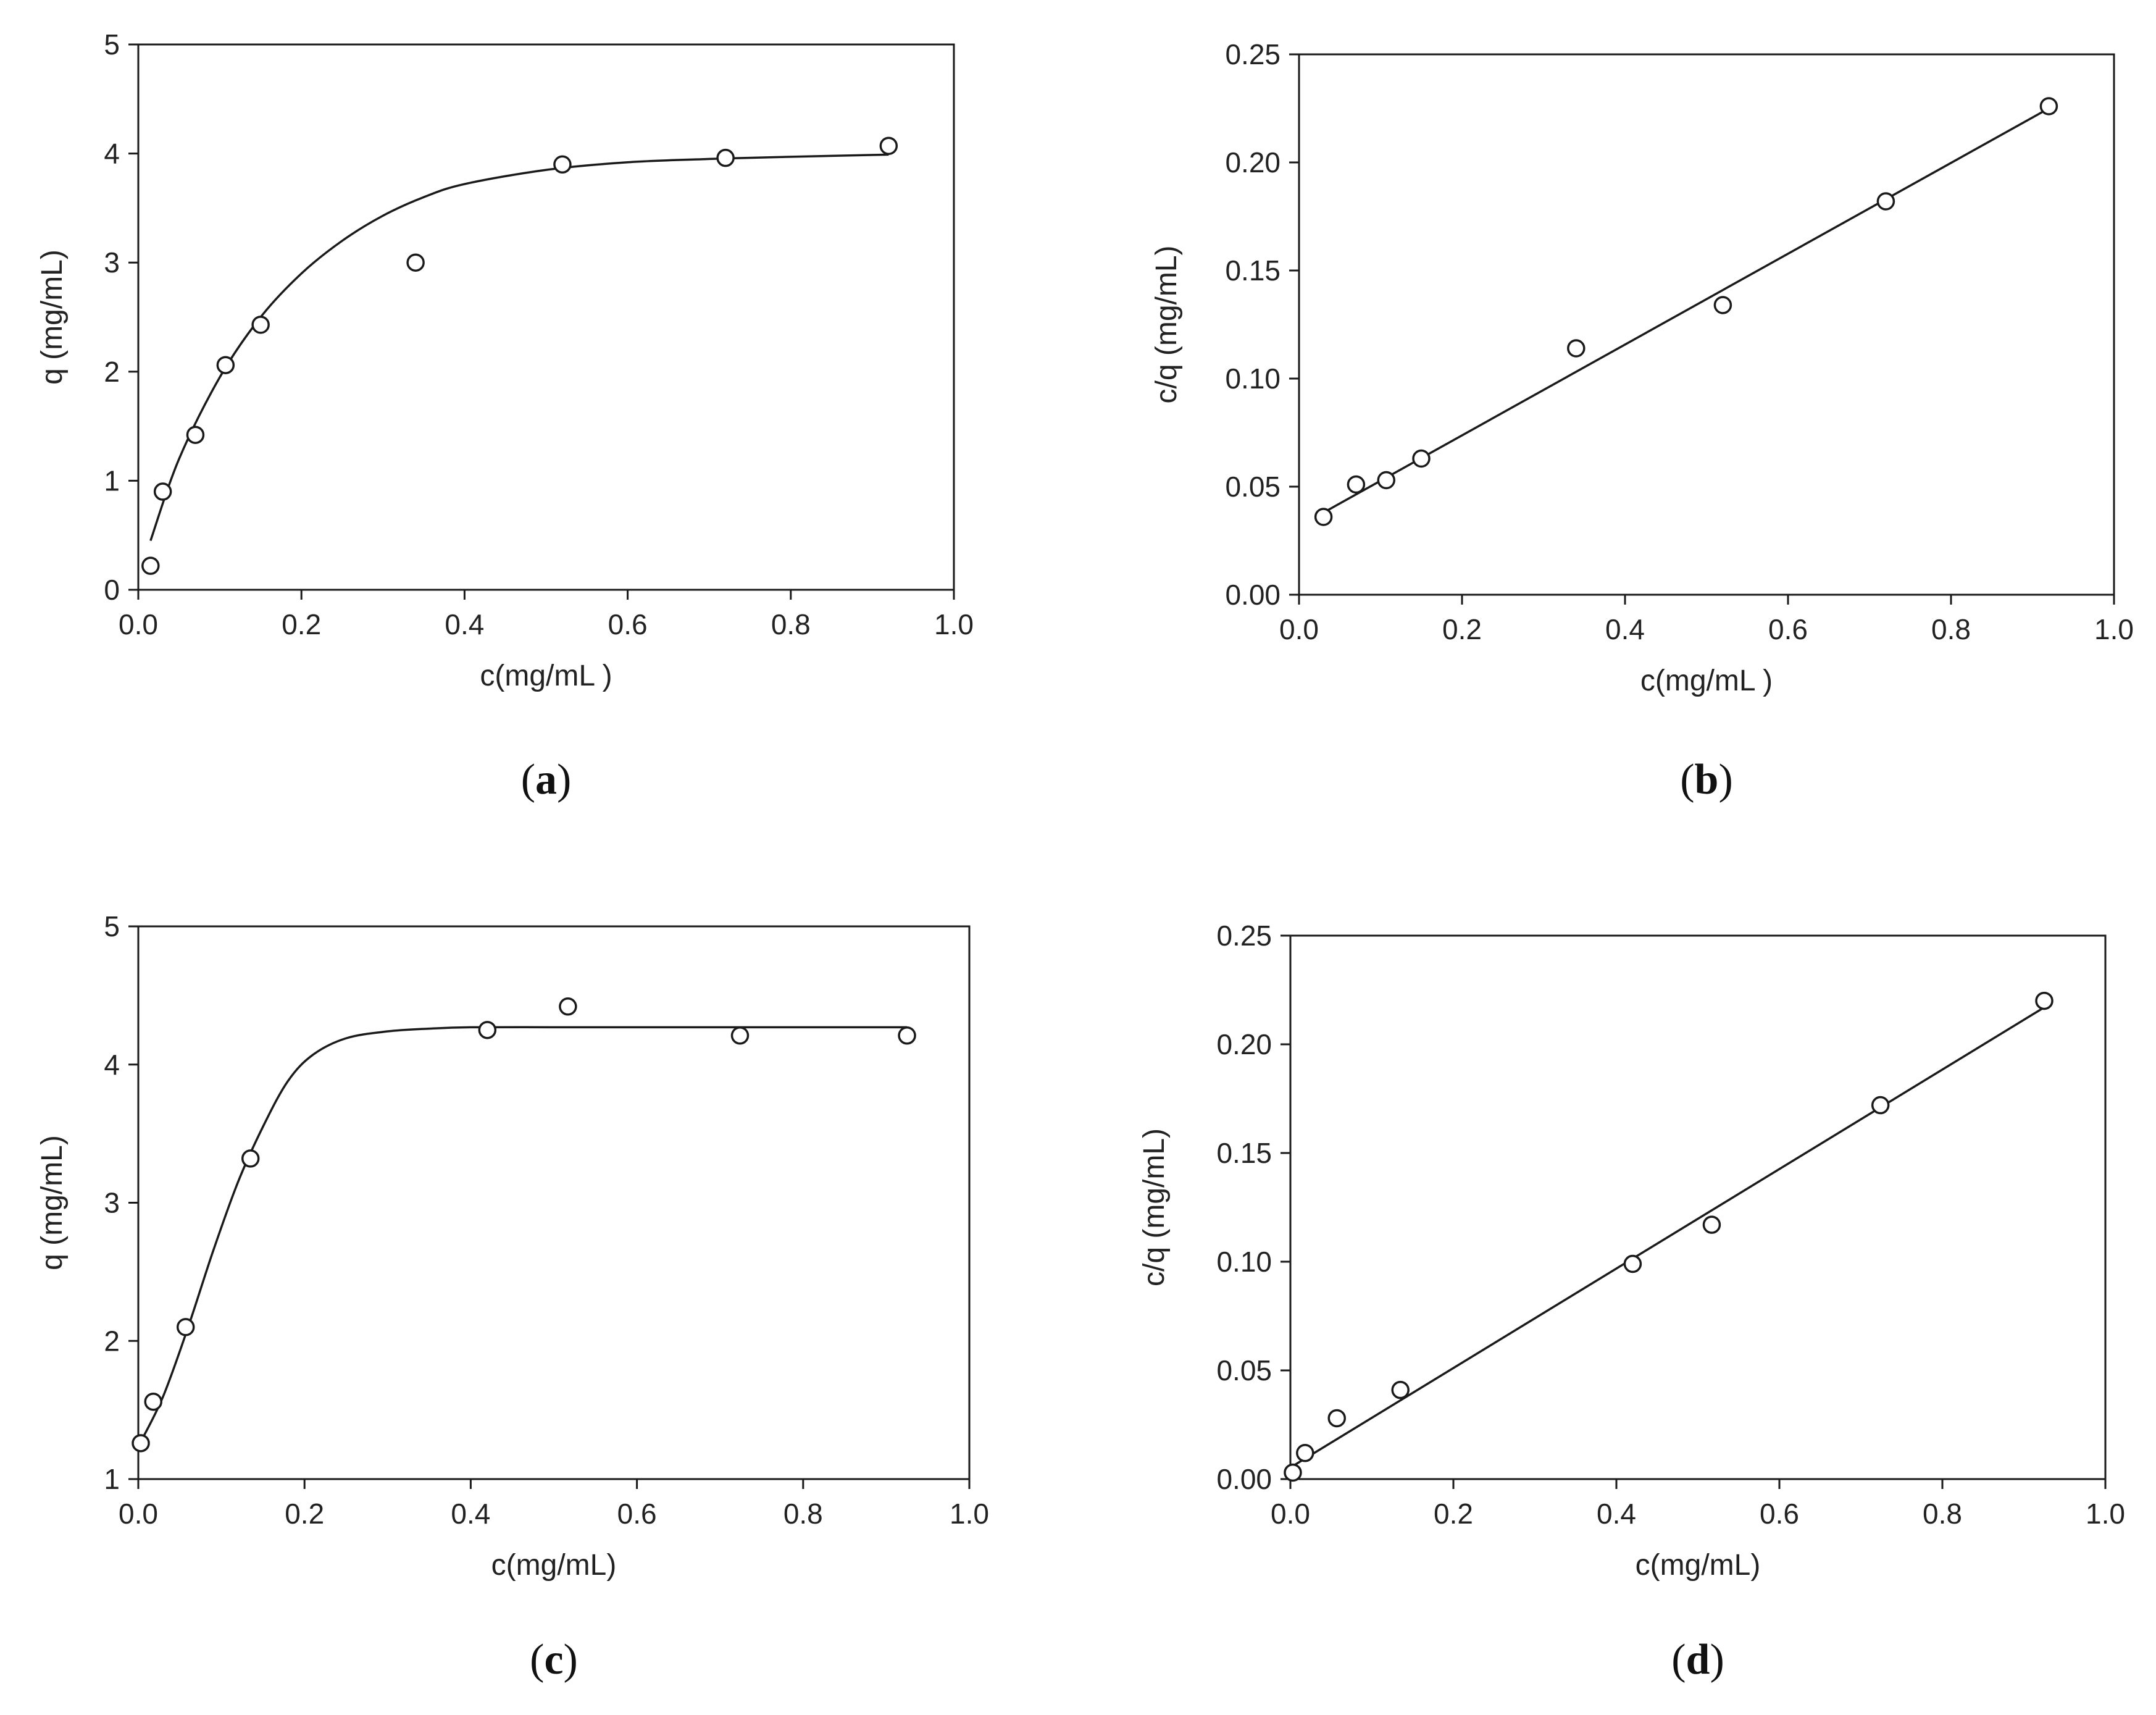  I want to click on panel-label-letter: d, so click(1698, 1660).